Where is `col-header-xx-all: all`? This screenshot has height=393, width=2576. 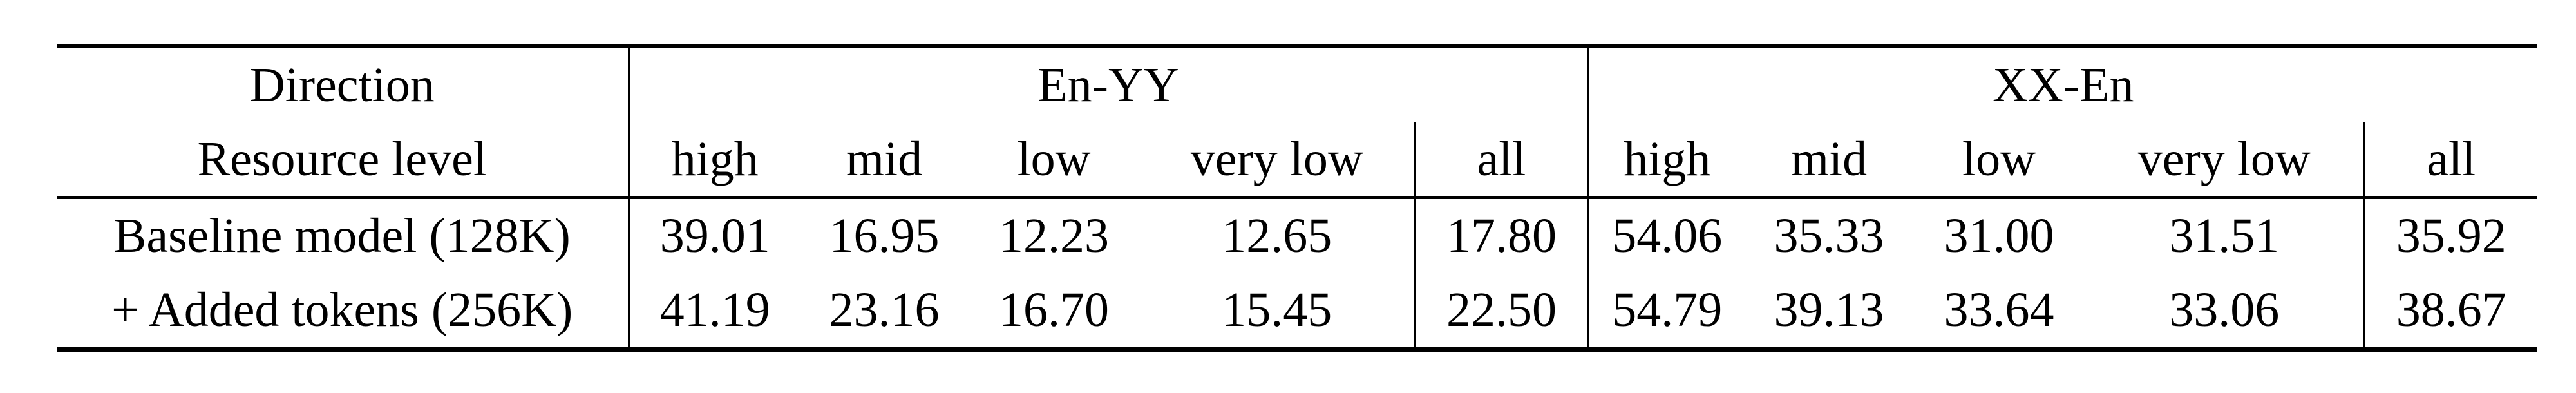 col-header-xx-all: all is located at coordinates (2450, 160).